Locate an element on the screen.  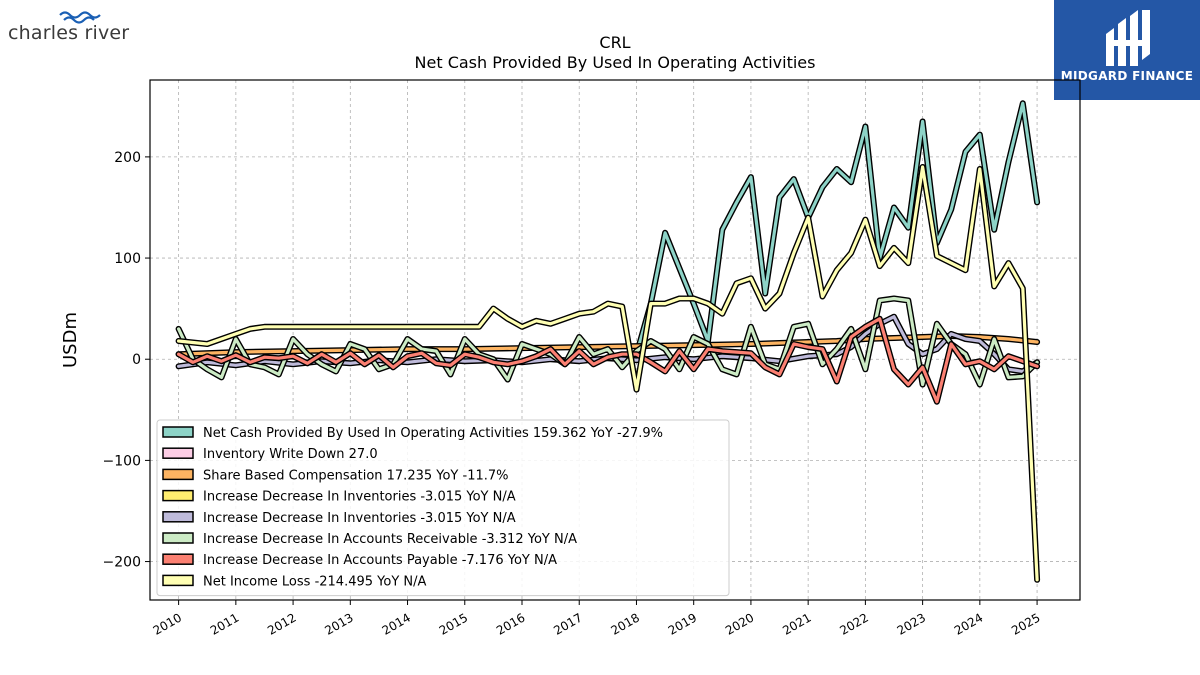
x-tick-label: 2010 is located at coordinates (167, 623).